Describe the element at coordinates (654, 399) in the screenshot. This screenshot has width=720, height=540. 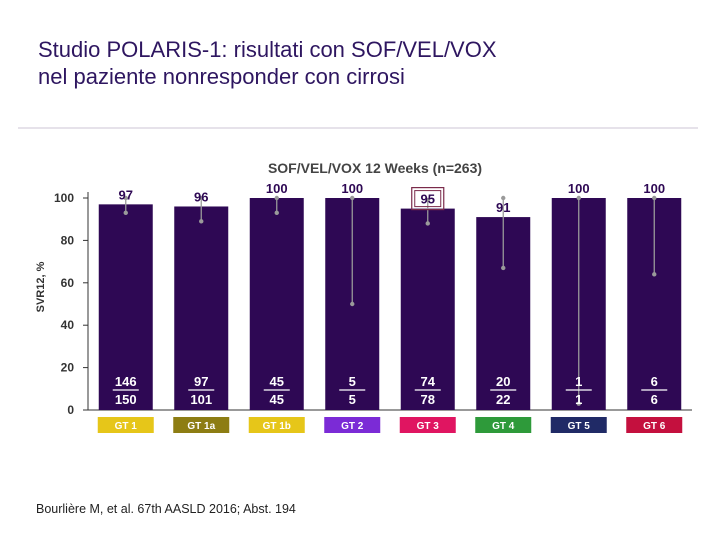
I see `denominator-label: 6` at that location.